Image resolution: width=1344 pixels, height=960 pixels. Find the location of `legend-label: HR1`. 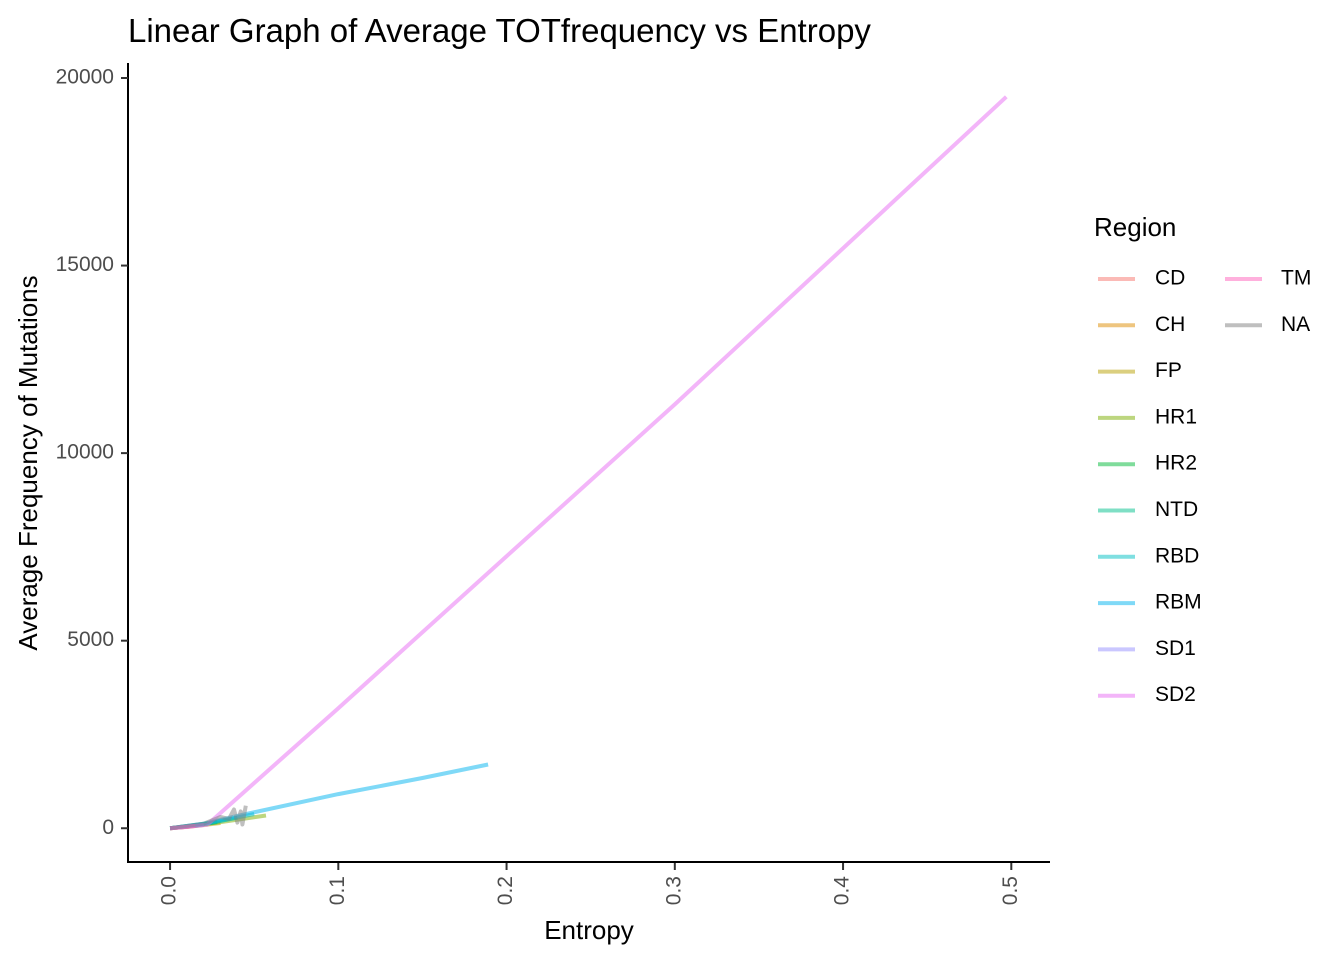

legend-label: HR1 is located at coordinates (1176, 416).